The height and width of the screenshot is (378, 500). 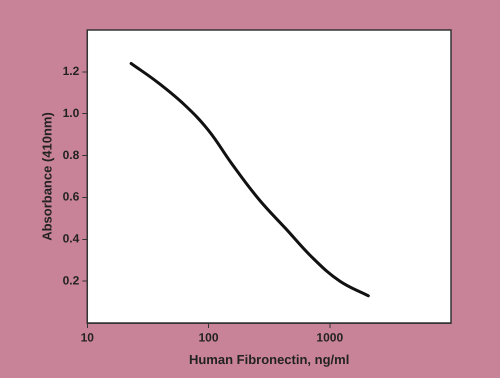 I want to click on y-tick-label: 0.2, so click(x=71, y=280).